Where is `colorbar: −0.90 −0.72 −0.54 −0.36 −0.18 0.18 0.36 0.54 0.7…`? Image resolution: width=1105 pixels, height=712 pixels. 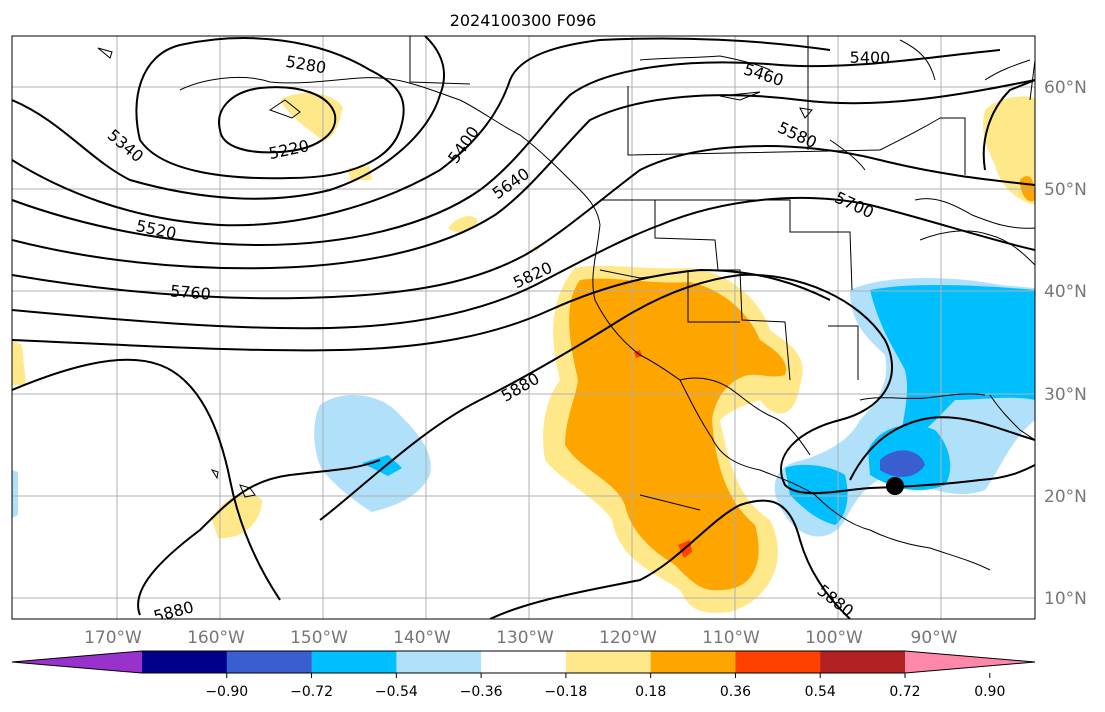
colorbar: −0.90 −0.72 −0.54 −0.36 −0.18 0.18 0.36 0.54 0.7… is located at coordinates (523, 675).